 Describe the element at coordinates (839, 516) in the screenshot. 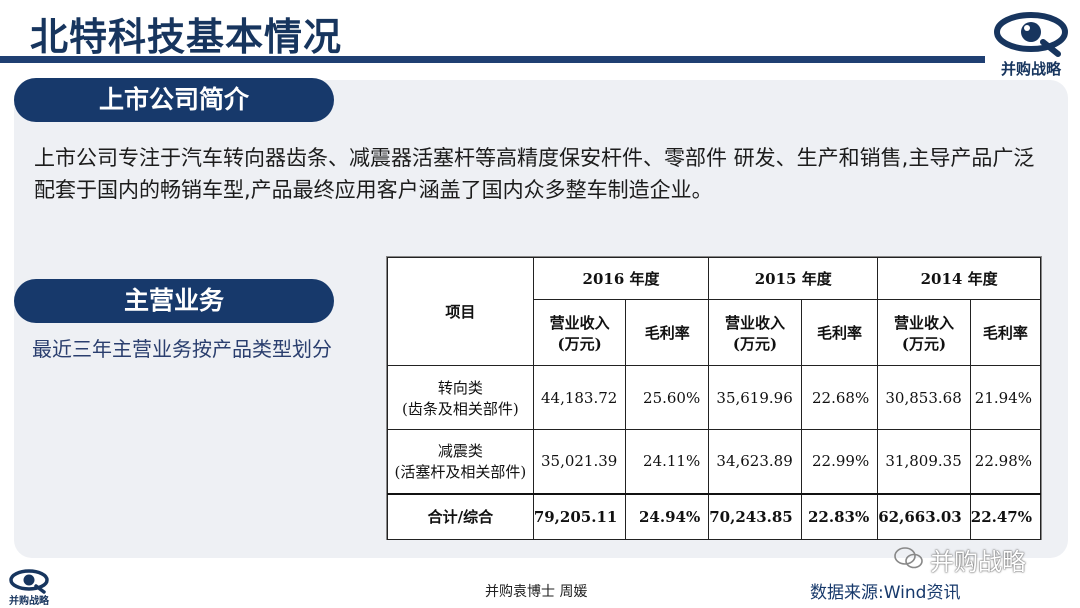

I see `cell: 22.83%` at that location.